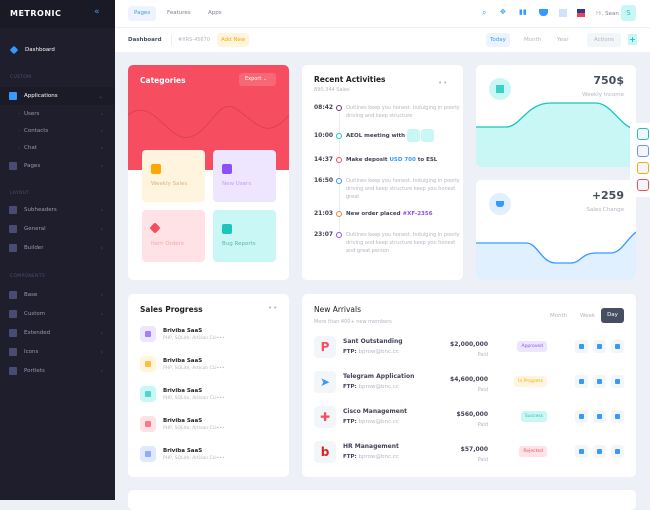 This screenshot has width=650, height=510. What do you see at coordinates (588, 316) in the screenshot?
I see `tab-week: Week` at bounding box center [588, 316].